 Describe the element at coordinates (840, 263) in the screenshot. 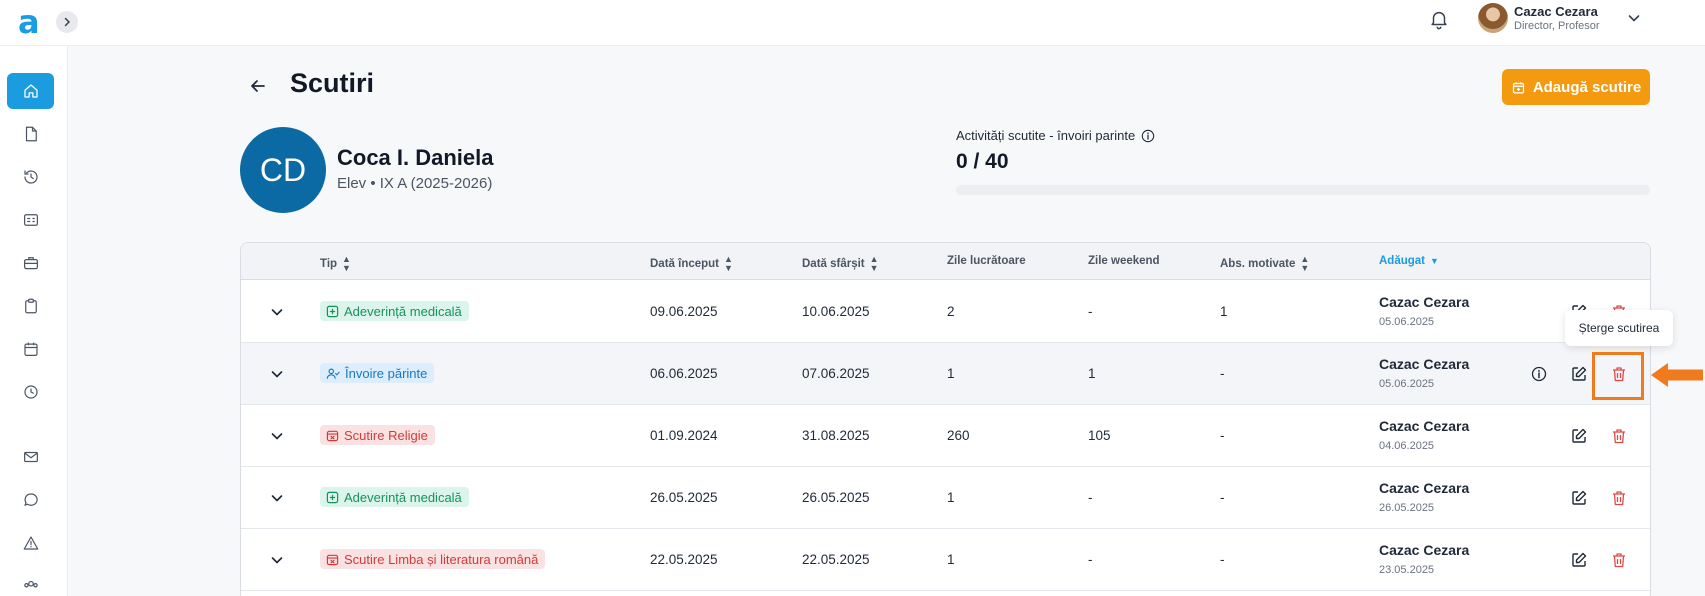

I see `col-end: Dată sfârșit ▲ ▼` at that location.